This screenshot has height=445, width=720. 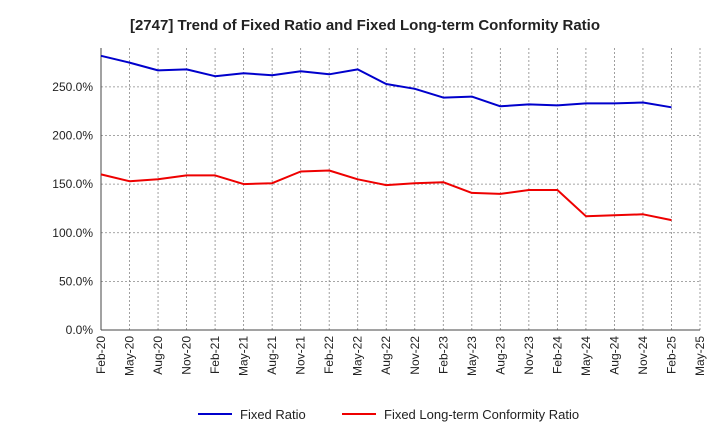 I want to click on x-tick-label: Feb-25, so click(x=671, y=355).